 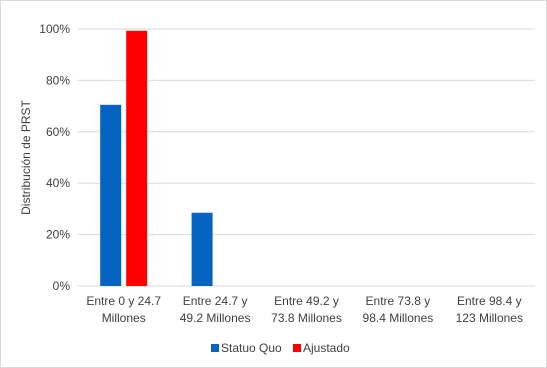 I want to click on x-tick-label: 123 Millones, so click(x=489, y=318).